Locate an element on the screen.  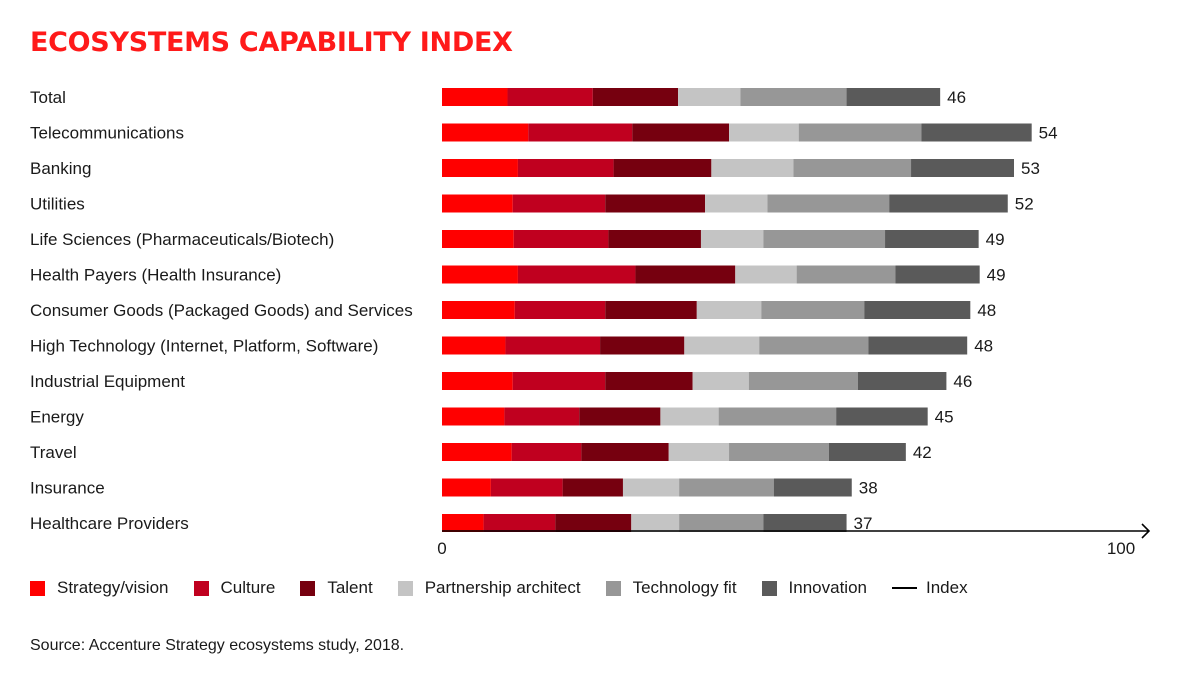
legend-item-innovation: Innovation is located at coordinates (814, 588).